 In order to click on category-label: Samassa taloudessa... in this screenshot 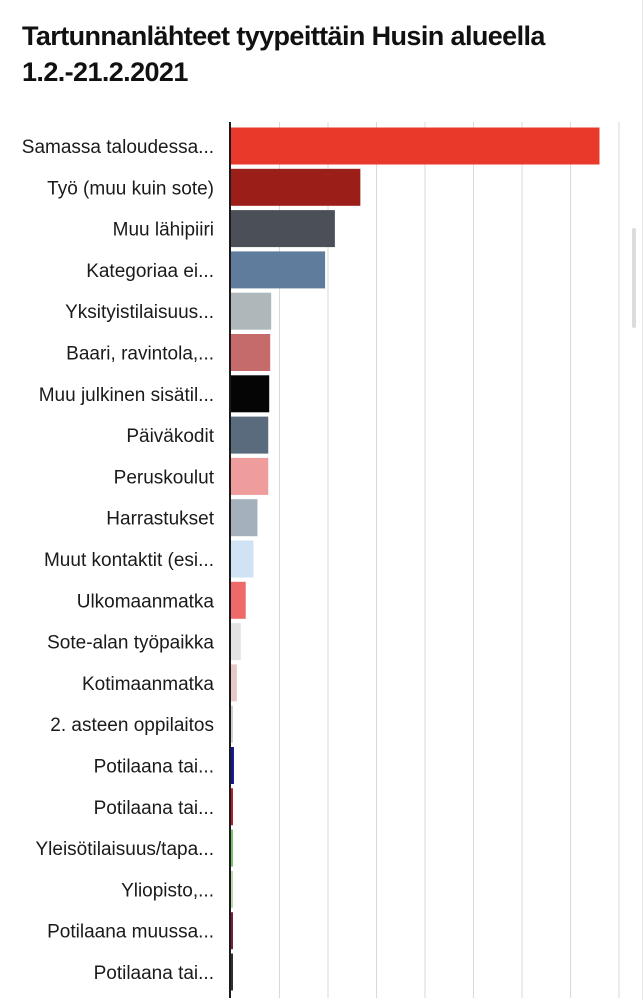, I will do `click(118, 147)`.